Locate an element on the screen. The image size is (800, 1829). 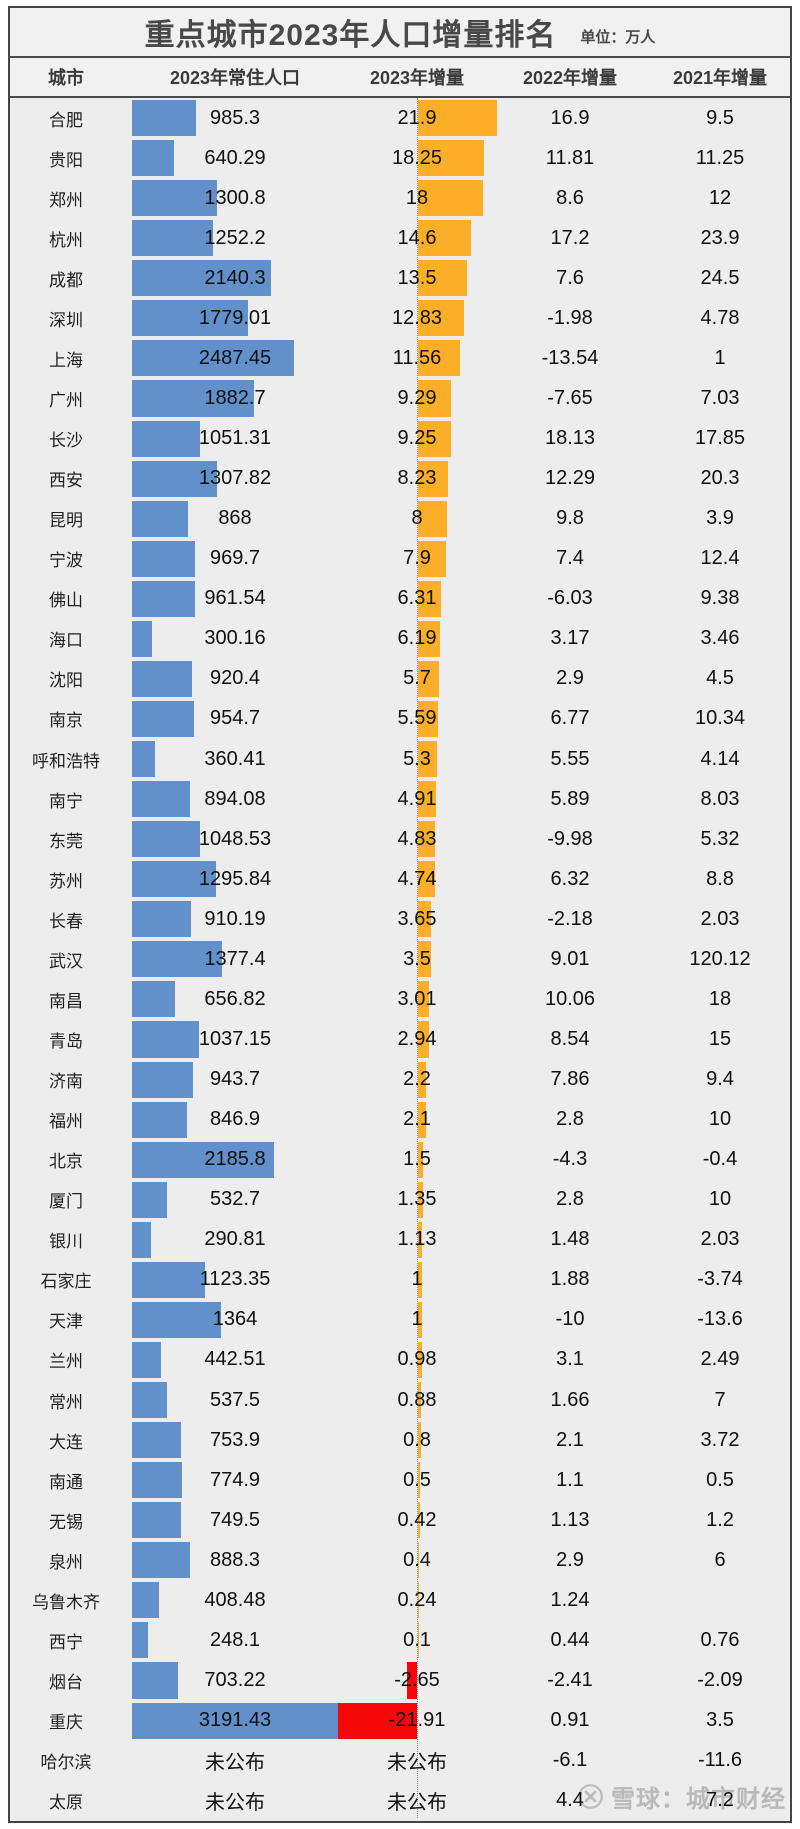
city-label: 西宁 is located at coordinates (66, 1642).